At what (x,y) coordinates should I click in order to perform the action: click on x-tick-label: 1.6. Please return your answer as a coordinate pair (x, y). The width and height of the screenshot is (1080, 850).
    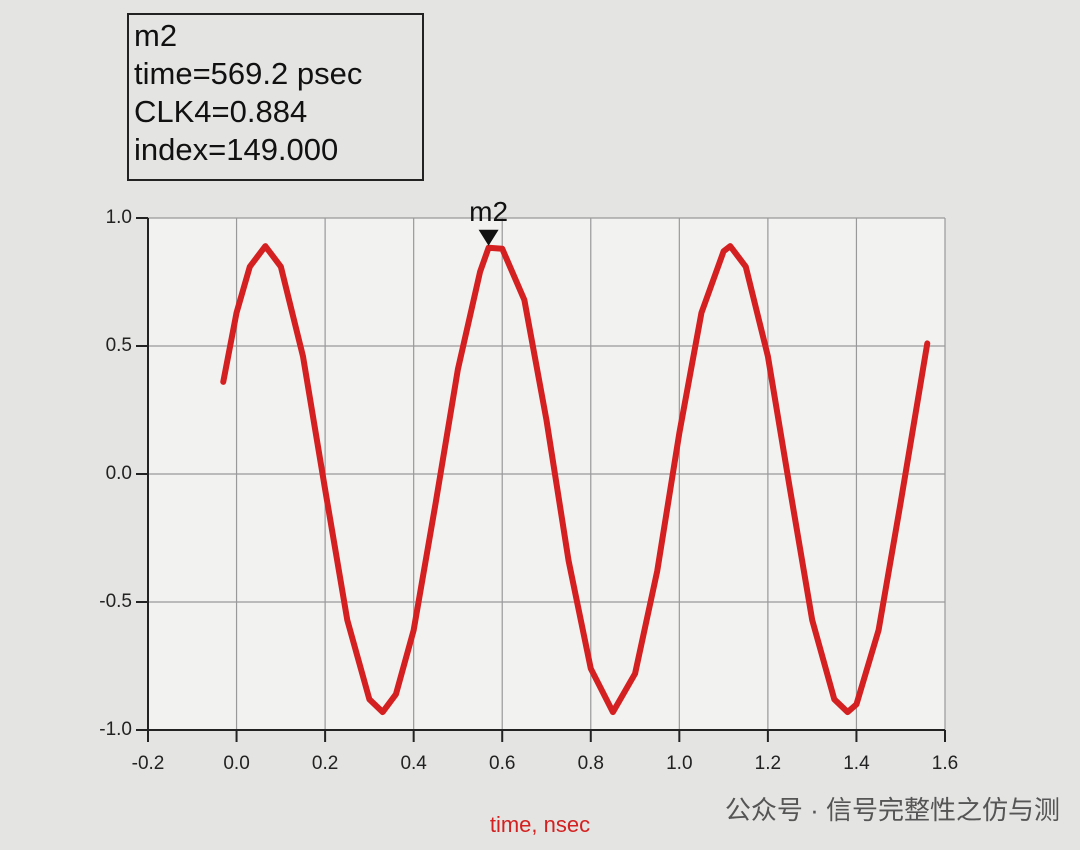
    Looking at the image, I should click on (945, 763).